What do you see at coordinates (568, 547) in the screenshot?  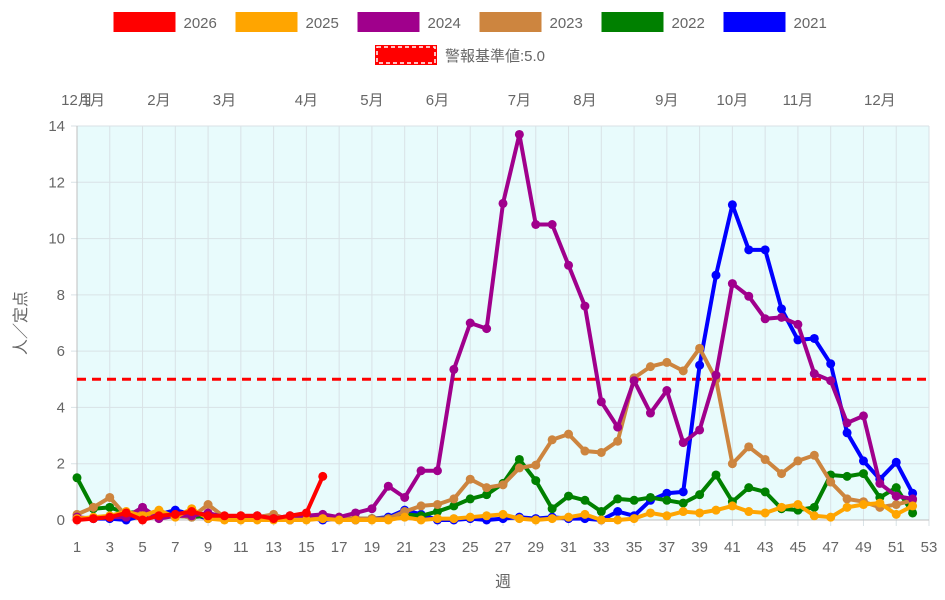 I see `x-tick-label: 31` at bounding box center [568, 547].